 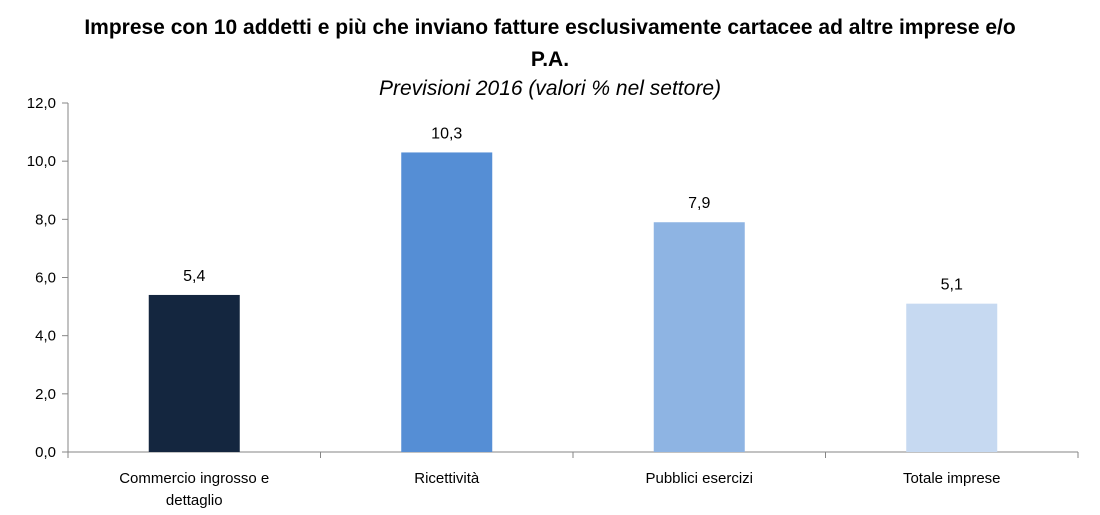 I want to click on data-label: 5,1, so click(x=952, y=285).